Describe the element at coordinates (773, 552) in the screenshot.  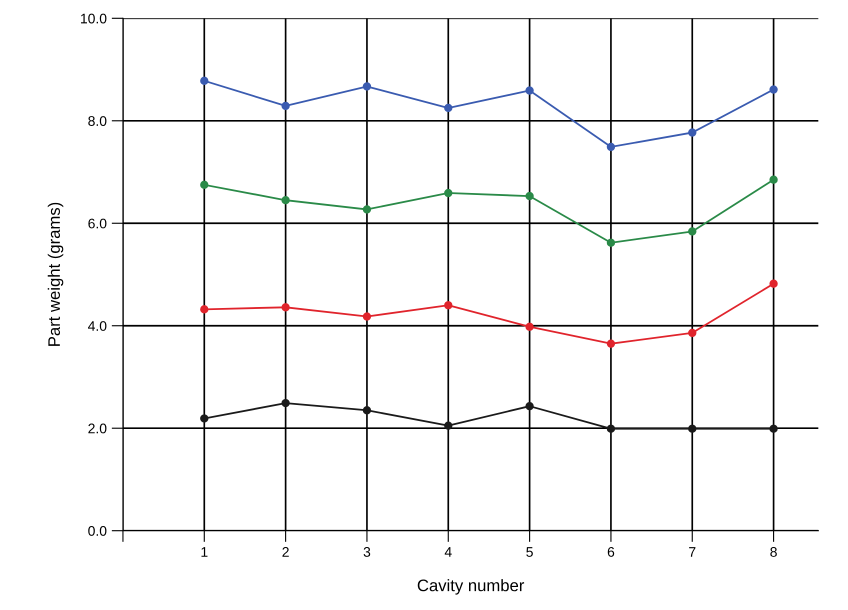
I see `x-tick-label: 8` at that location.